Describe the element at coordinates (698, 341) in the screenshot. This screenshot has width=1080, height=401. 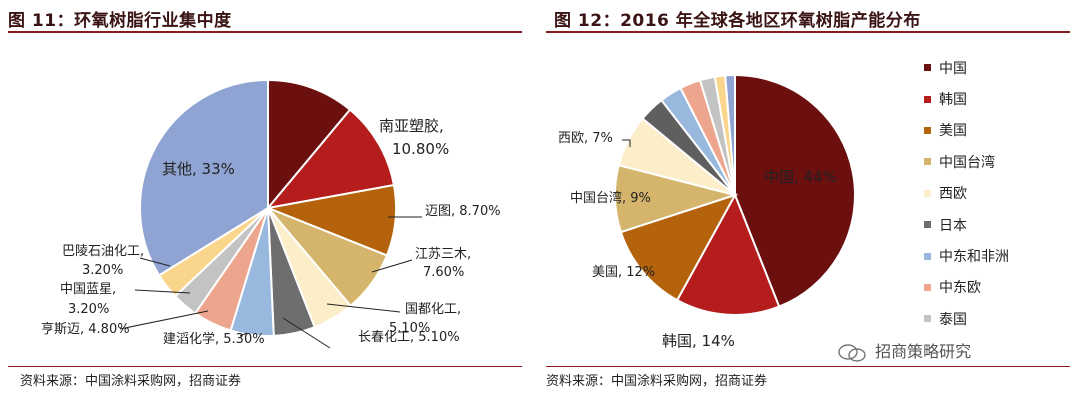
I see `slice-label: 韩国, 14%` at that location.